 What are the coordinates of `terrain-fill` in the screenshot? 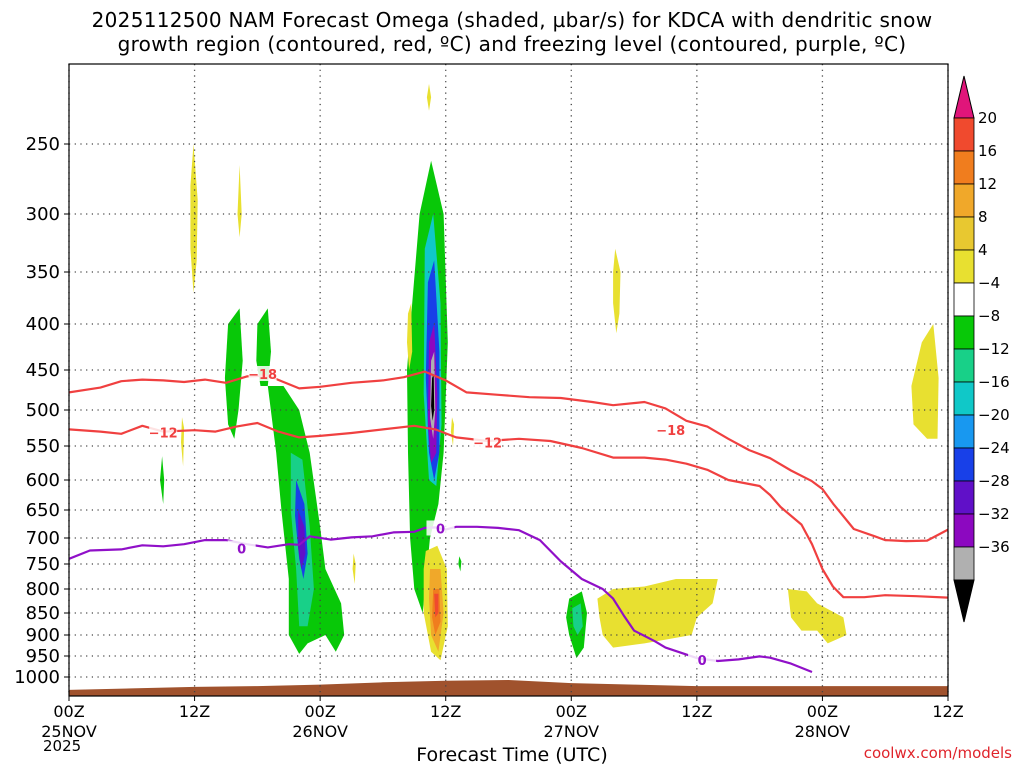 It's located at (508, 688).